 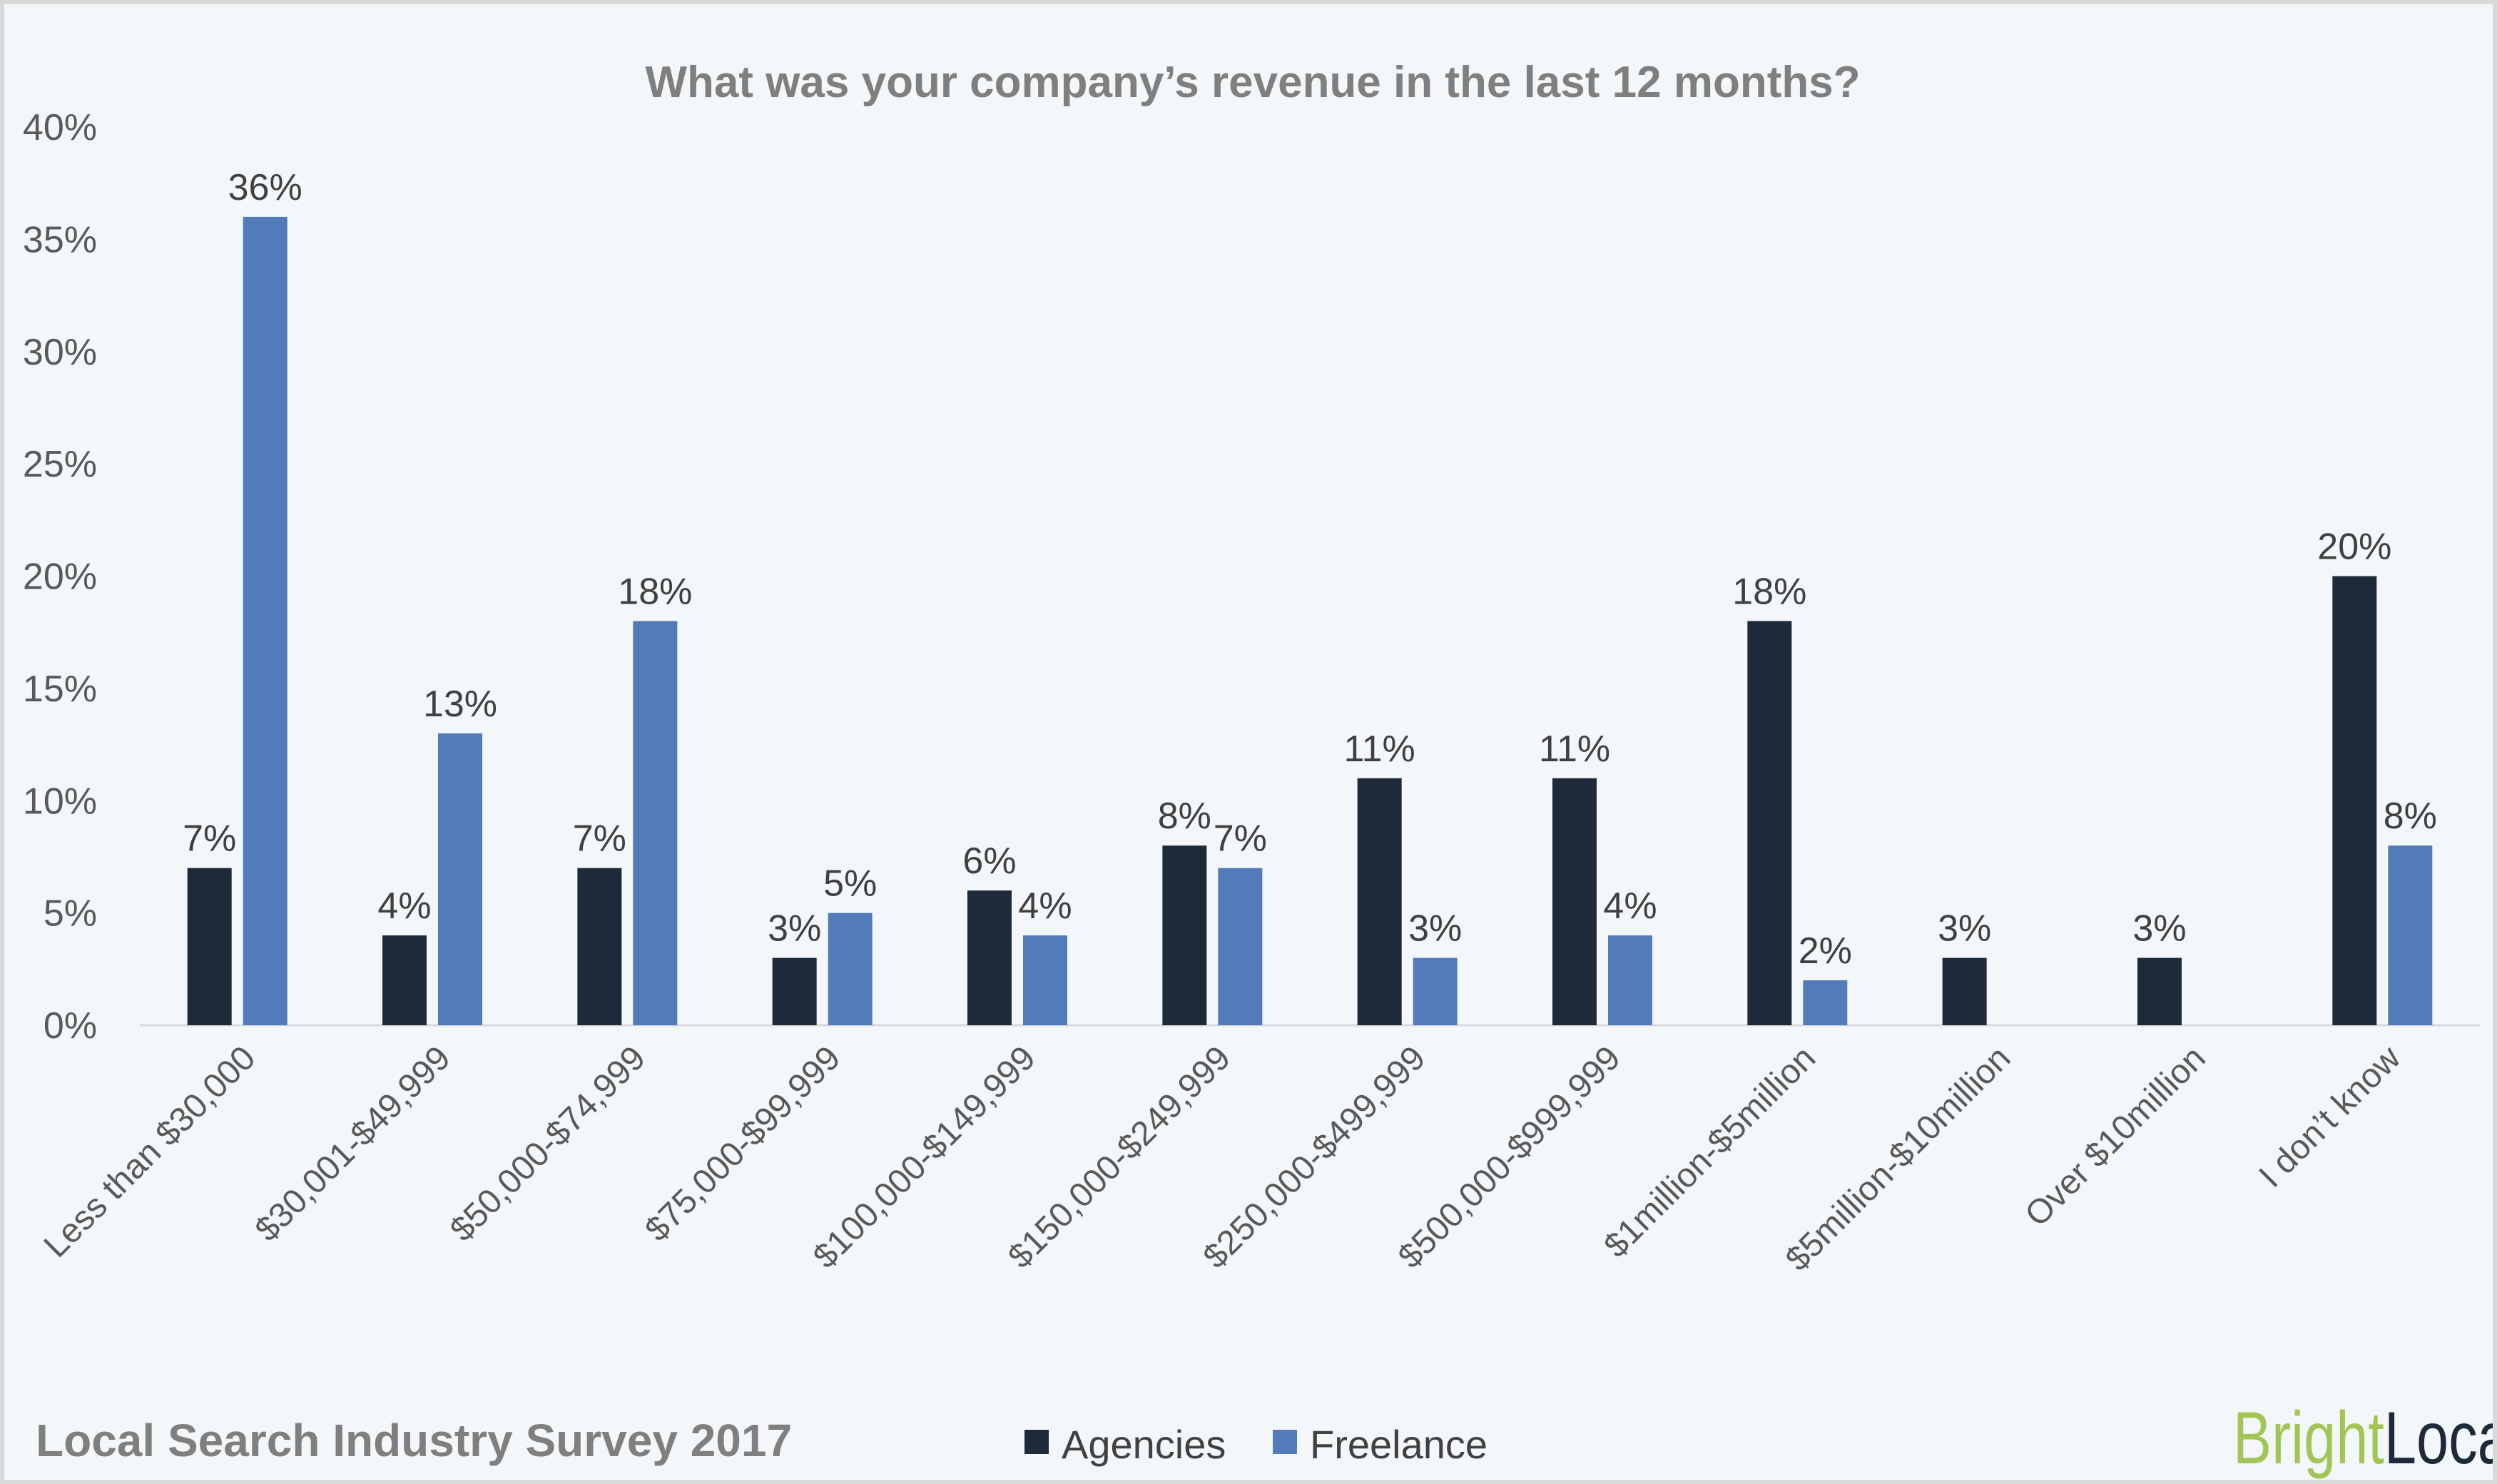 I want to click on survey-footer: Local Search Industry Survey 2017, so click(x=414, y=1440).